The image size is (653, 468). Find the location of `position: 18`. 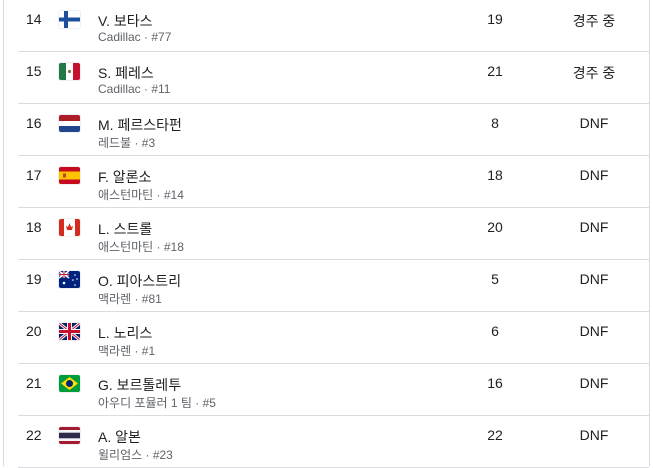

position: 18 is located at coordinates (34, 227).